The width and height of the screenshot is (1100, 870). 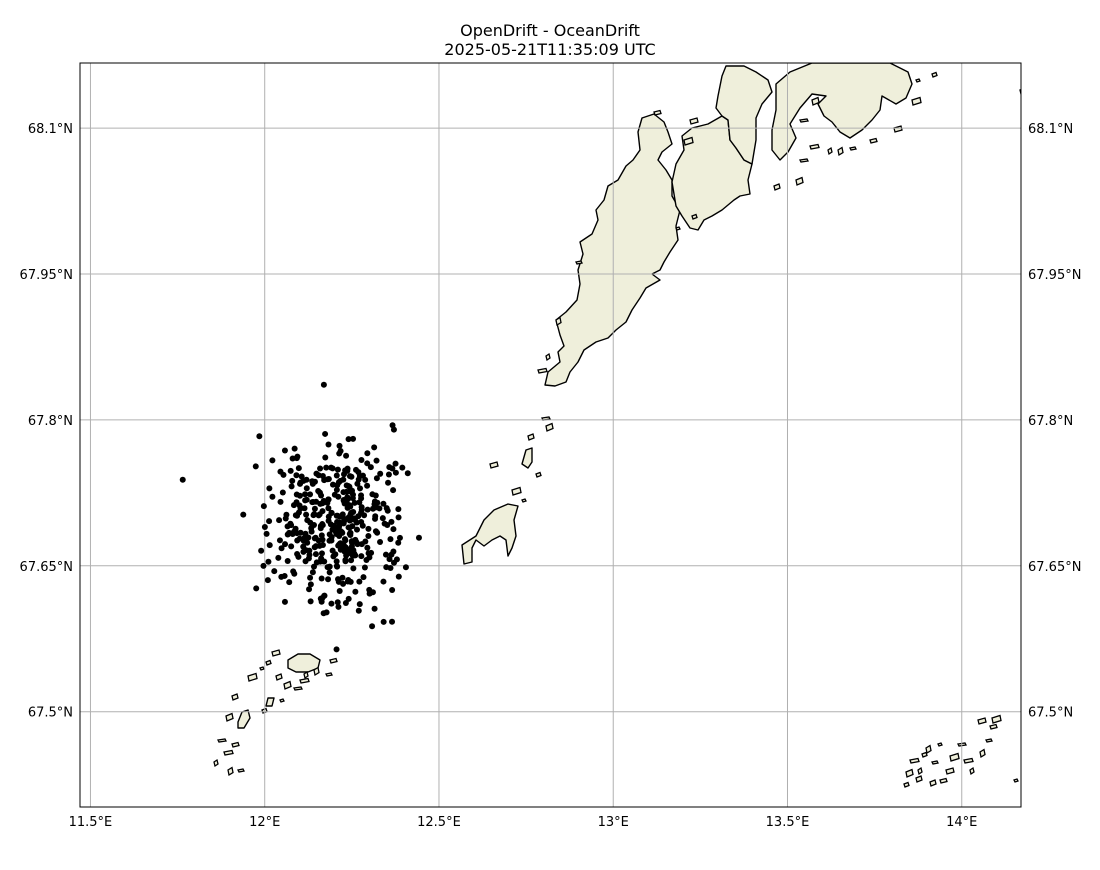 I want to click on lon-tick-label: 14°E, so click(x=961, y=822).